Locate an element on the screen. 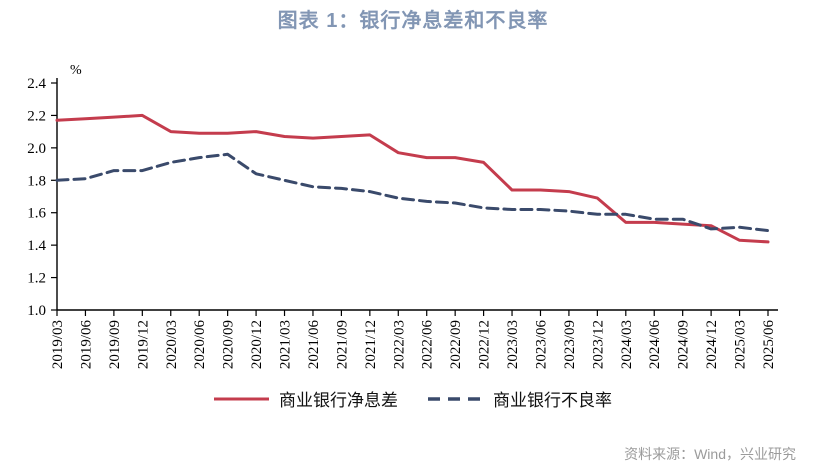 The width and height of the screenshot is (826, 470). x-tick-label: 2024/06 is located at coordinates (655, 345).